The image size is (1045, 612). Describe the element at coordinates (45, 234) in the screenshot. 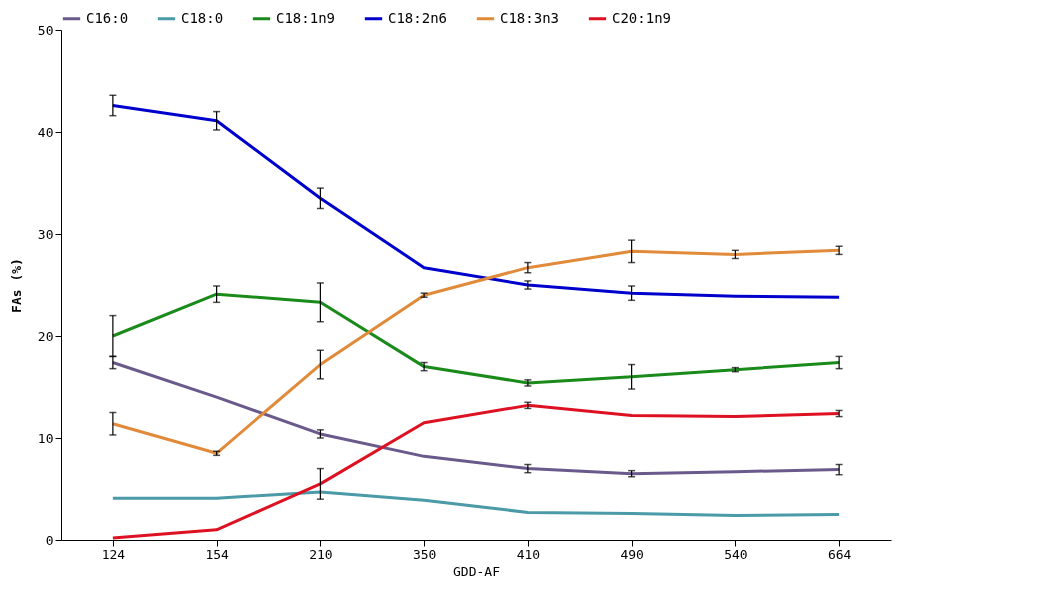

I see `y-tick-label: 30` at that location.